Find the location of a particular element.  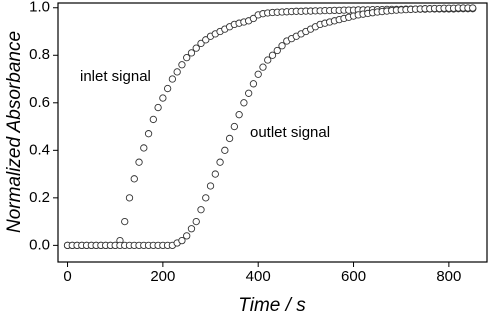

x-tick-label: 400 is located at coordinates (258, 276).